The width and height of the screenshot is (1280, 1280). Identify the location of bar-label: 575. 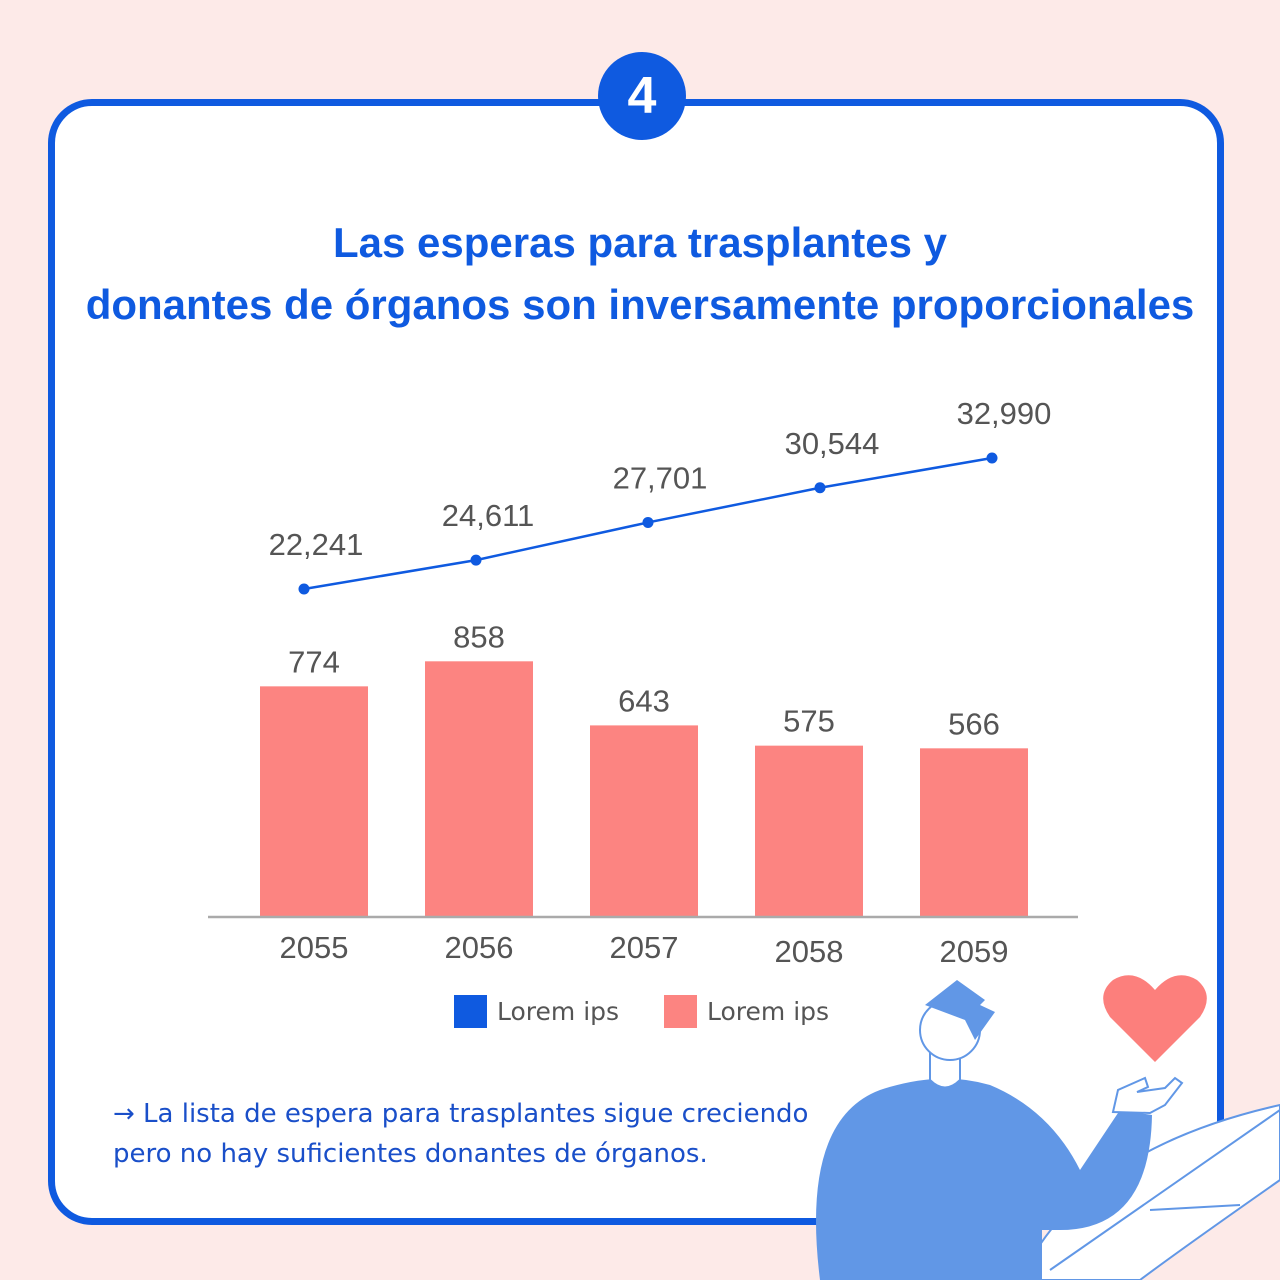
(809, 721).